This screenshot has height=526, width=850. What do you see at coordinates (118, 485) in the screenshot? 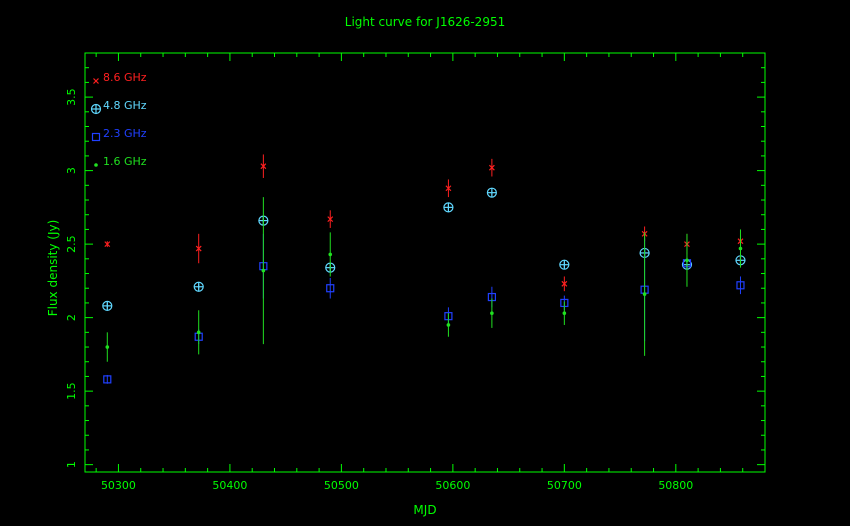
I see `x-tick-label: 50300` at bounding box center [118, 485].